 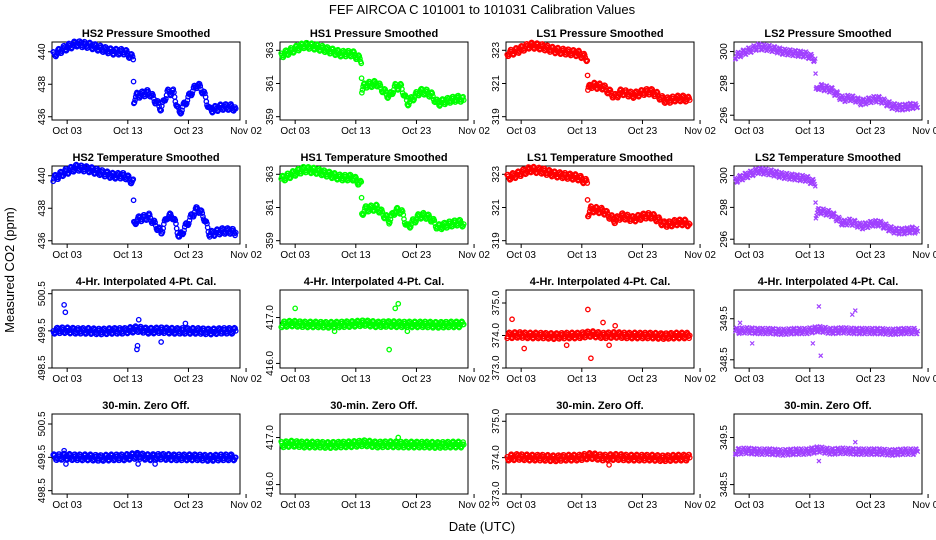 I want to click on y-tick-label: 374.0, so click(x=496, y=335).